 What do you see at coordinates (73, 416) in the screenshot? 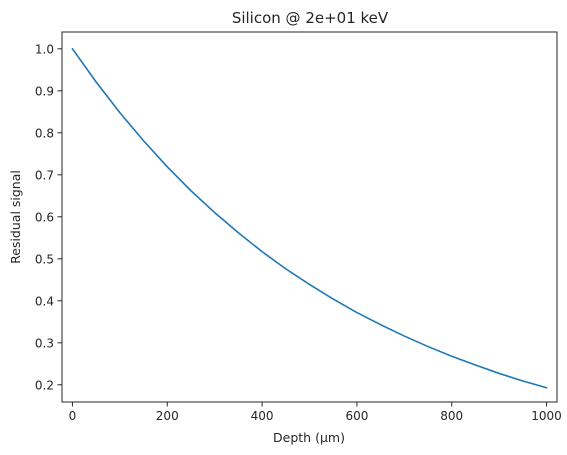
I see `x-tick-label: 0` at bounding box center [73, 416].